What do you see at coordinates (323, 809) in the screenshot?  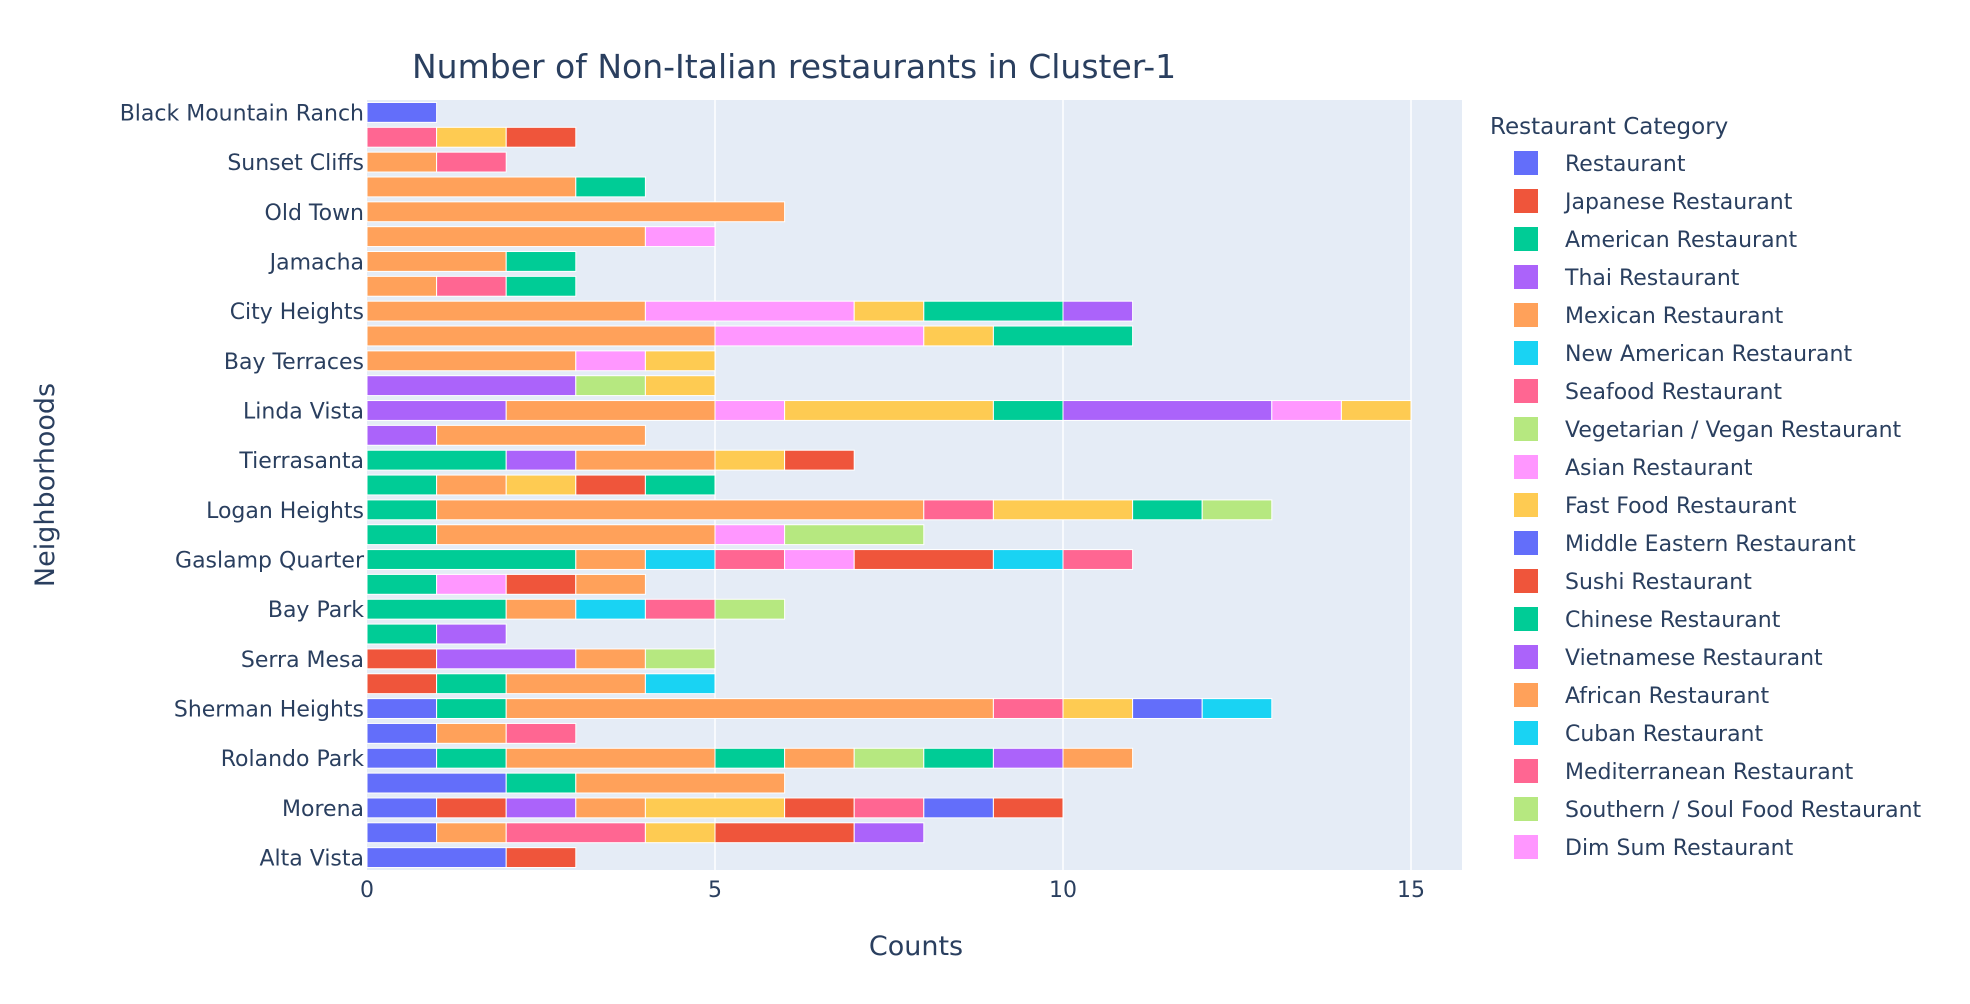 I see `y-tick-label: Morena` at bounding box center [323, 809].